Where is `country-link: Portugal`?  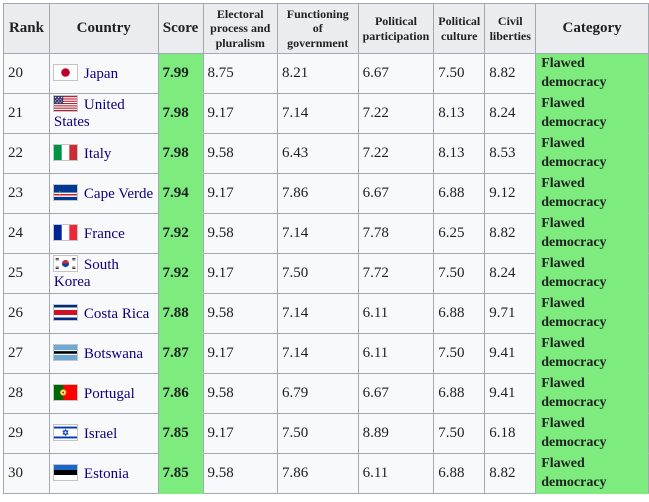 country-link: Portugal is located at coordinates (109, 393).